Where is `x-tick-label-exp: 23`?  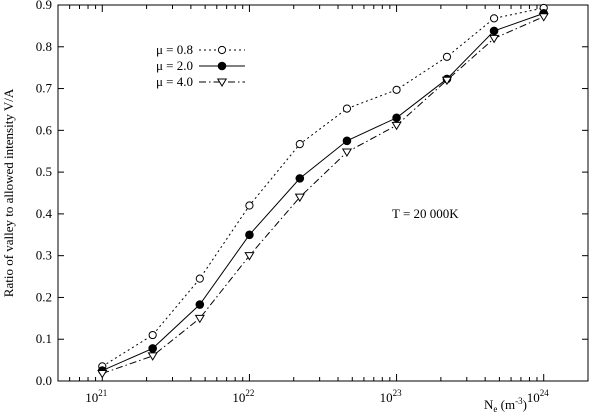 x-tick-label-exp: 23 is located at coordinates (398, 393).